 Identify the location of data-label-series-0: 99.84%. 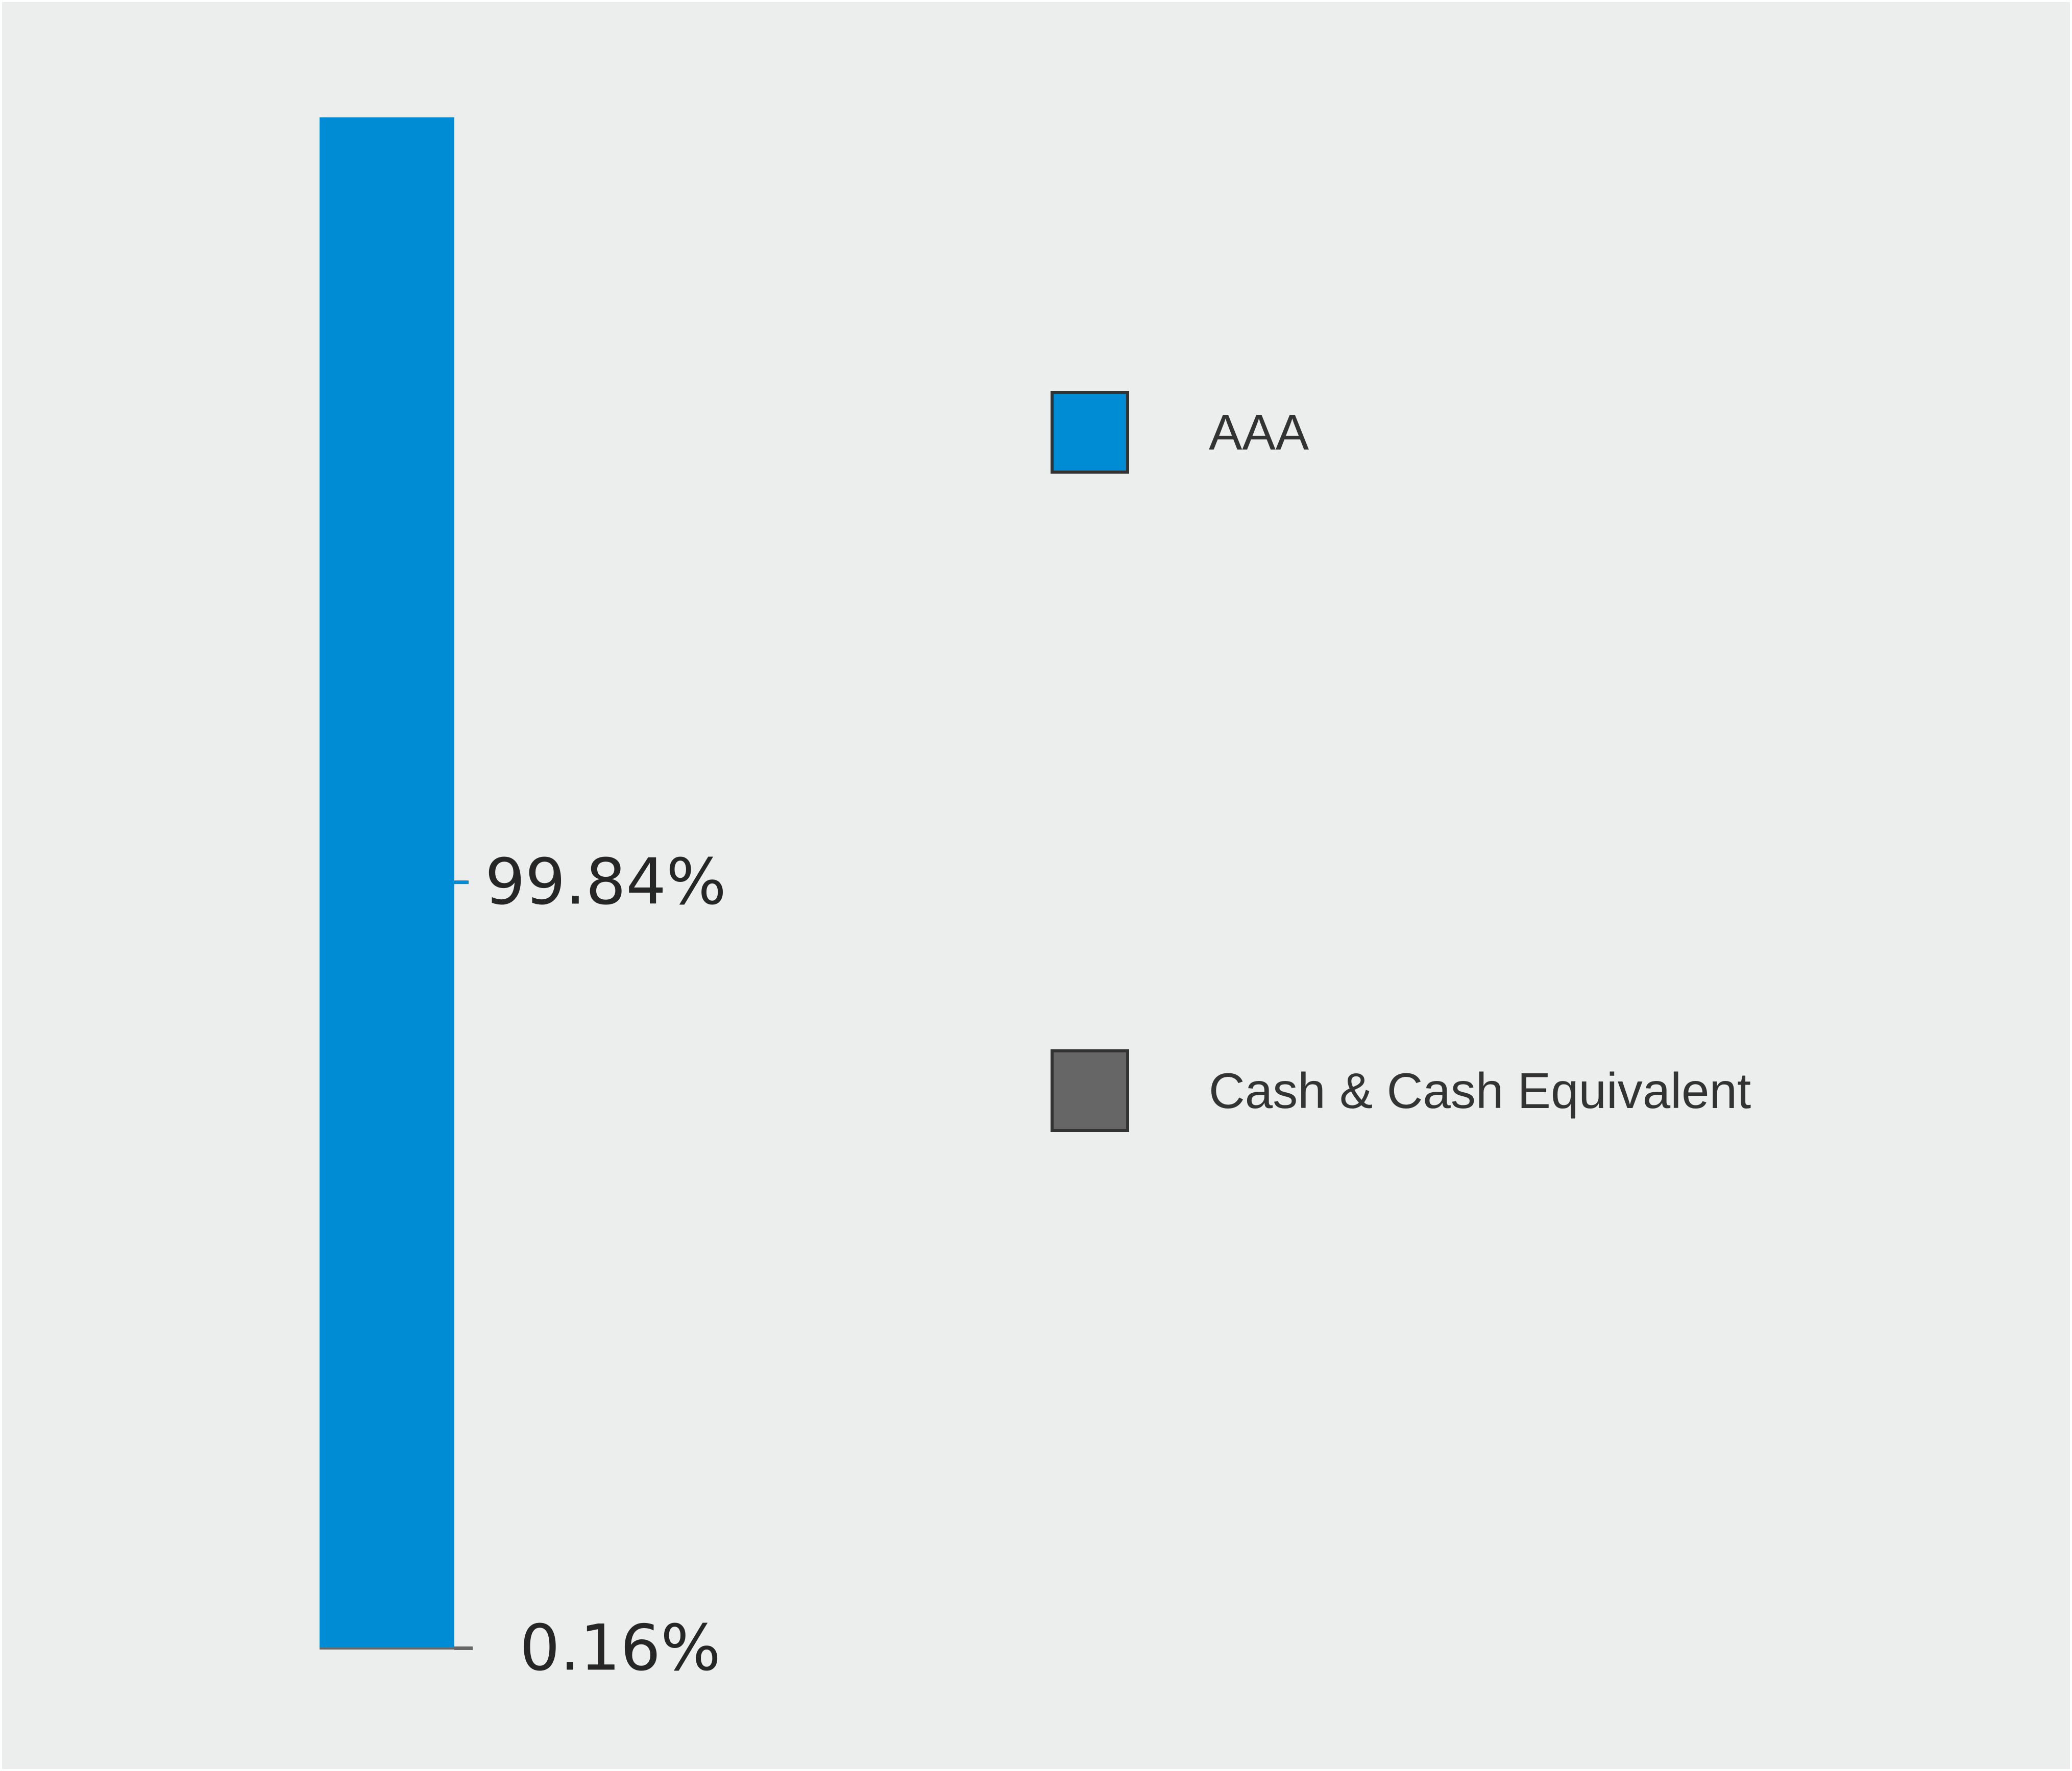
(605, 882).